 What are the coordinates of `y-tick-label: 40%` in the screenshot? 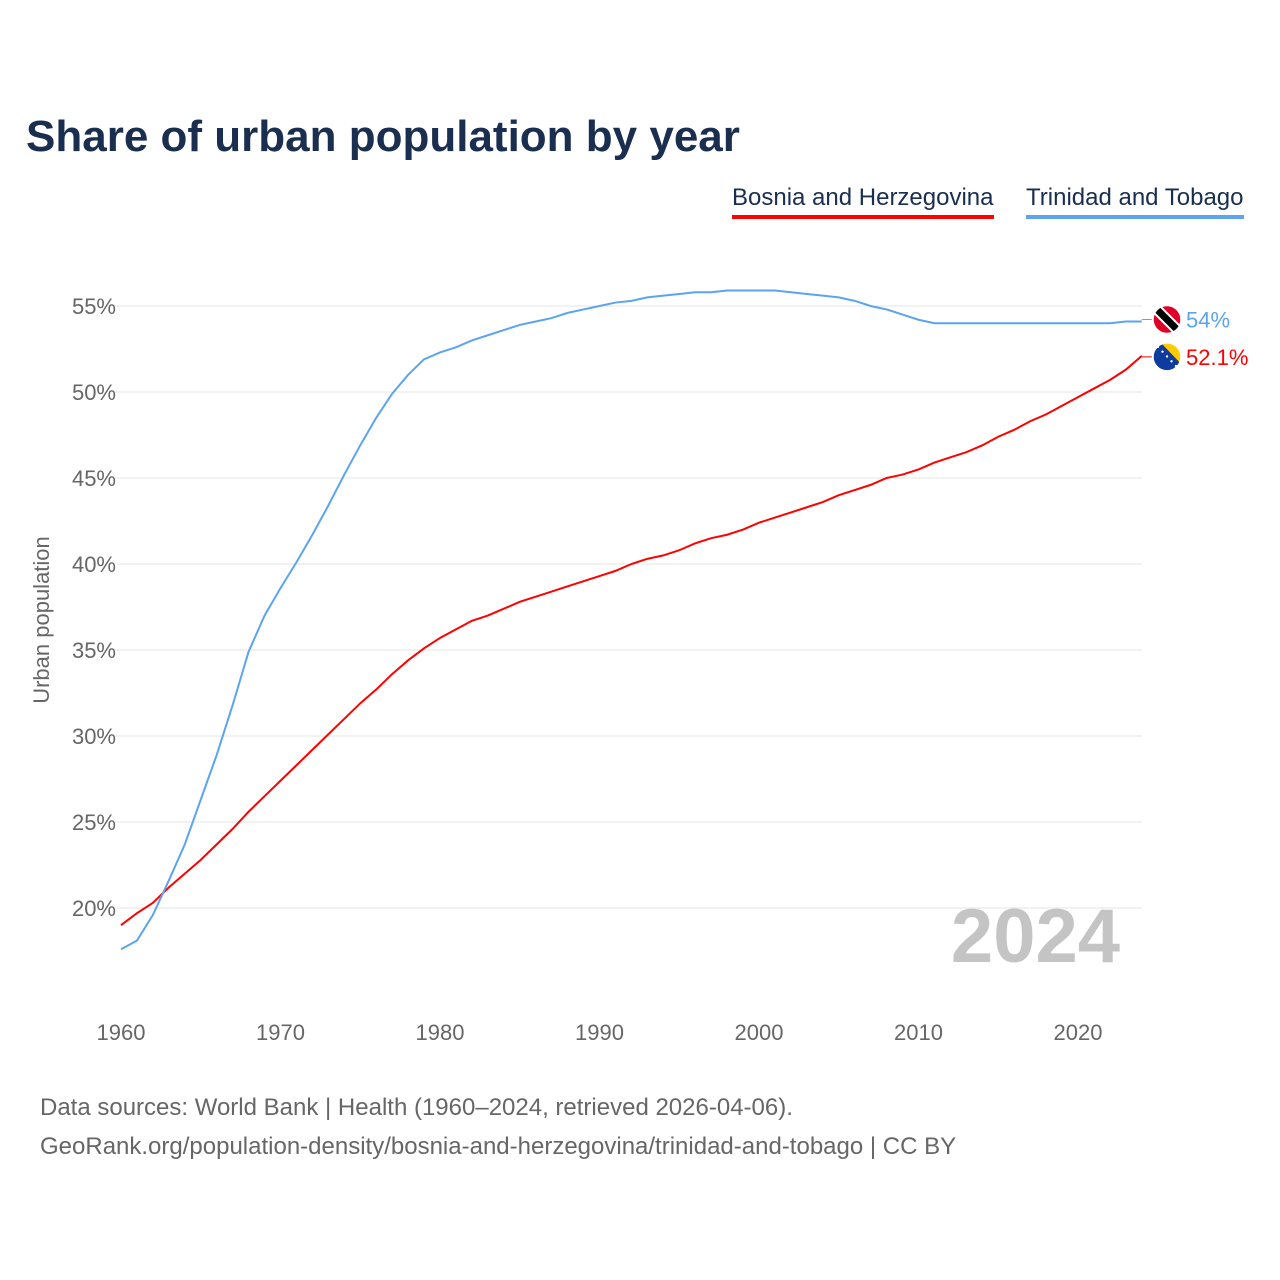 It's located at (94, 564).